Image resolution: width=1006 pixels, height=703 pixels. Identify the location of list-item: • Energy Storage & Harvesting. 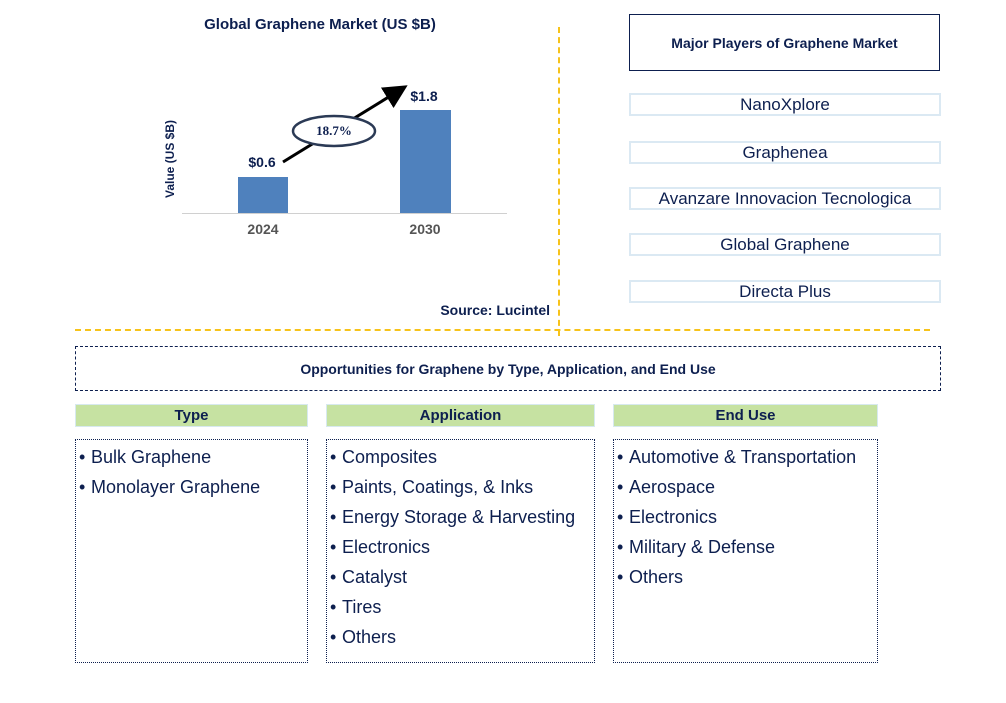
(462, 517).